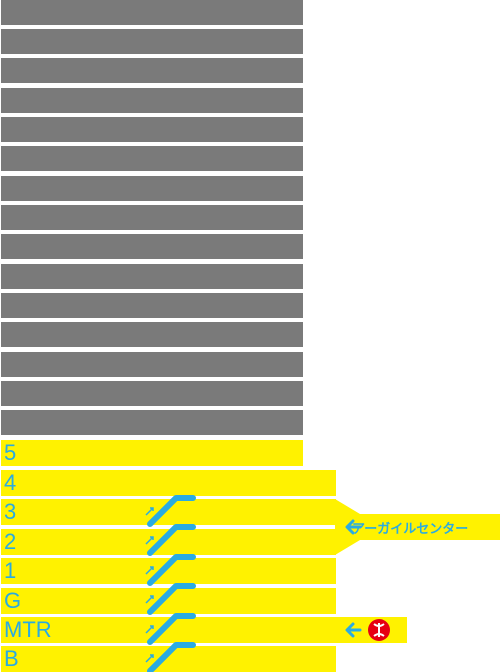  Describe the element at coordinates (410, 528) in the screenshot. I see `argyle-centre-label: アーガイルセンター` at that location.